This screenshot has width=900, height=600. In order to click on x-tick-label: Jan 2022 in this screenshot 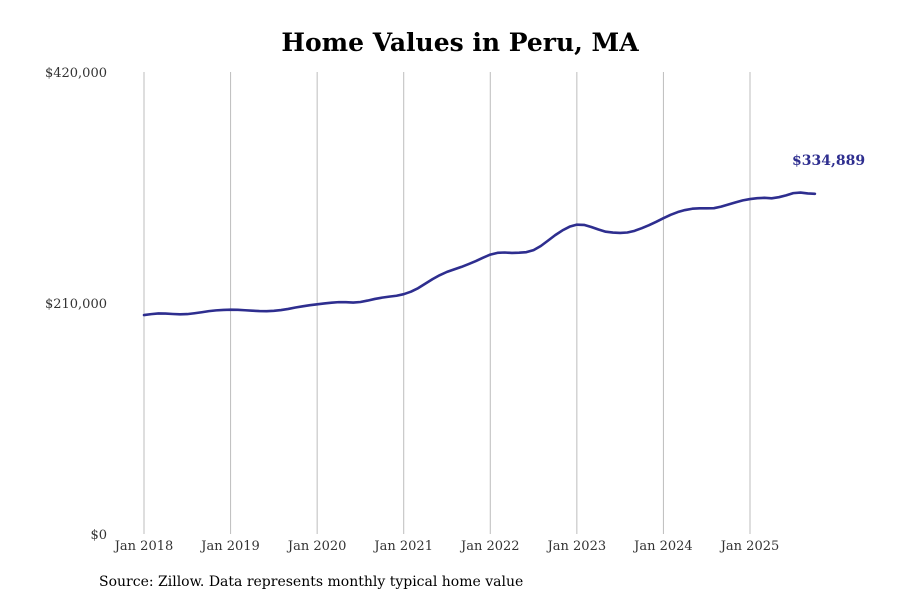, I will do `click(489, 546)`.